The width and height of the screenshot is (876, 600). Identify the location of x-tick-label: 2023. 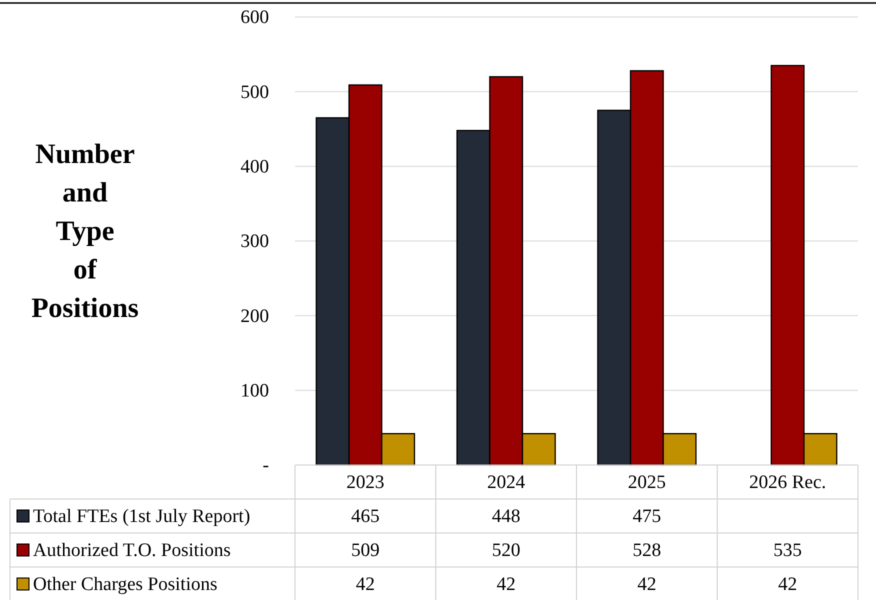
(365, 482).